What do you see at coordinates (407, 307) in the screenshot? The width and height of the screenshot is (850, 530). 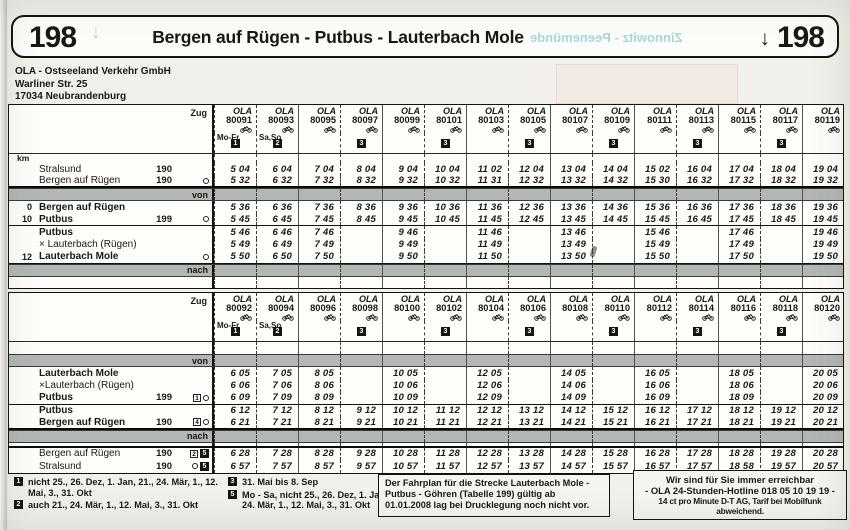 I see `train-number: 80100` at bounding box center [407, 307].